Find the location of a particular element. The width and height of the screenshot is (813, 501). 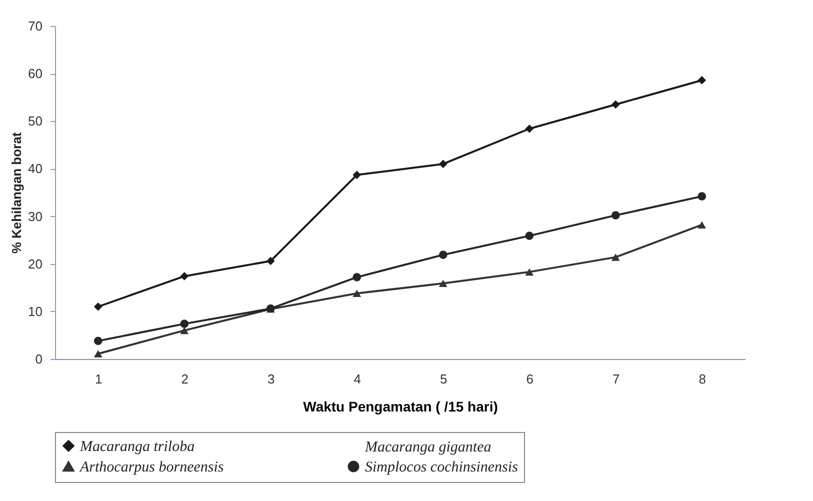

x-tick-label: 1 is located at coordinates (98, 379).